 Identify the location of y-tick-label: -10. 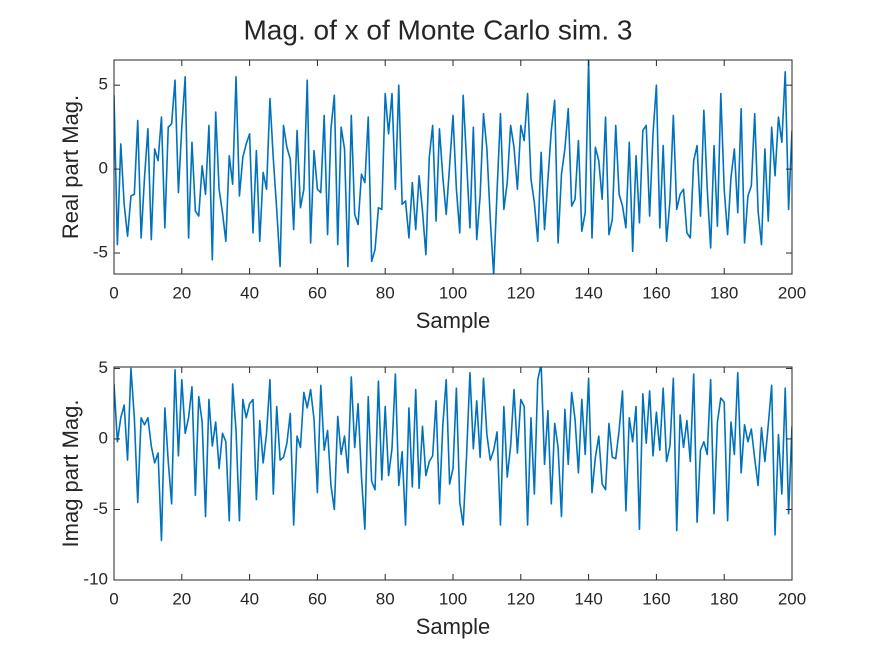
(95, 578).